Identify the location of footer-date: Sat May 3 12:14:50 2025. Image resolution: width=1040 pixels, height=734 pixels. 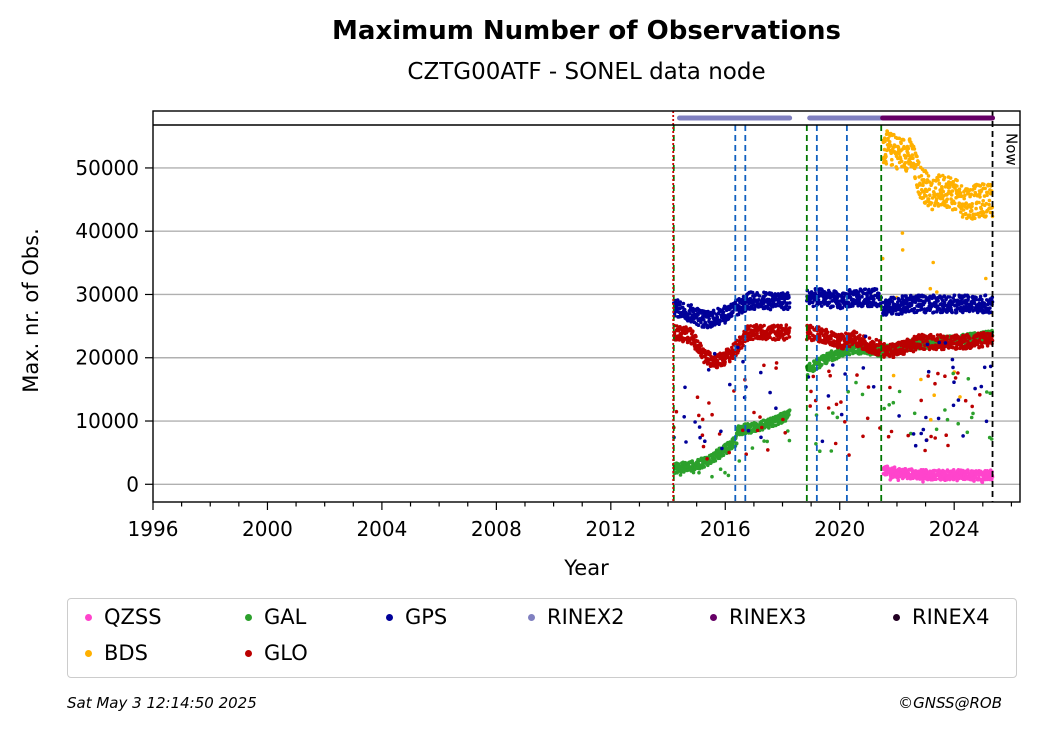
(162, 703).